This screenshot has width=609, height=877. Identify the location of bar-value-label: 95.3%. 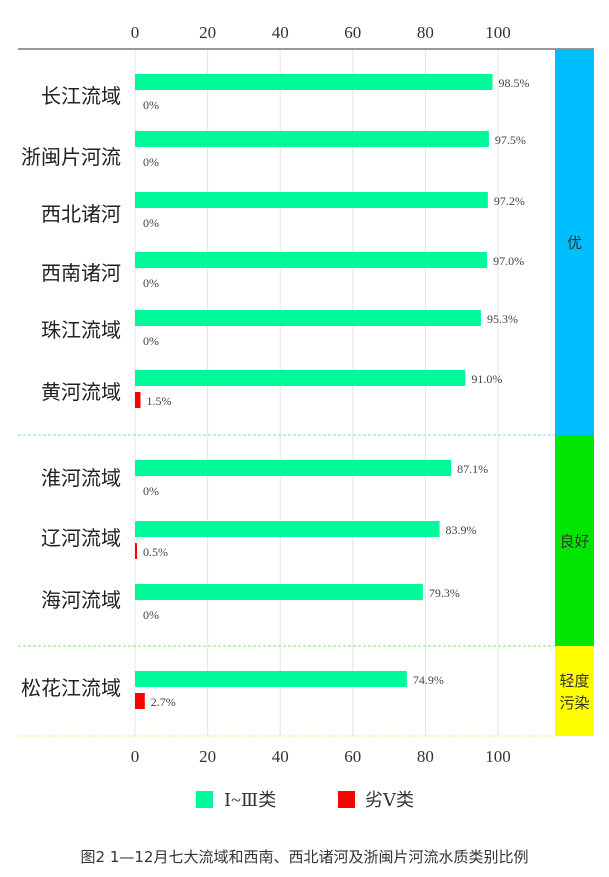
(502, 319).